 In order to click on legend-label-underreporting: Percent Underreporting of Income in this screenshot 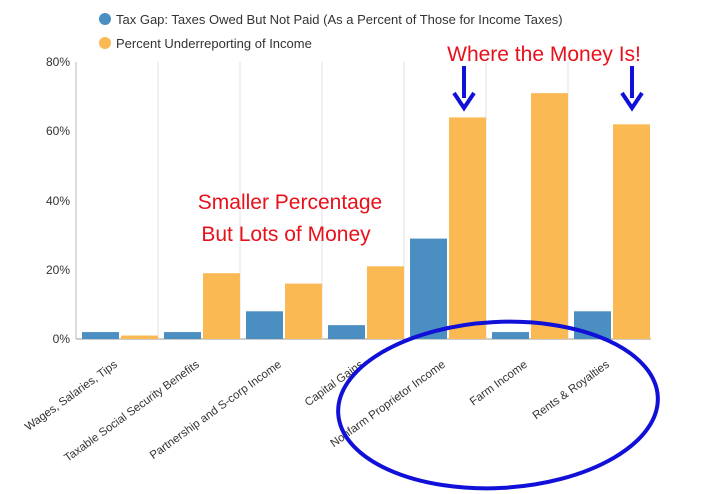, I will do `click(214, 43)`.